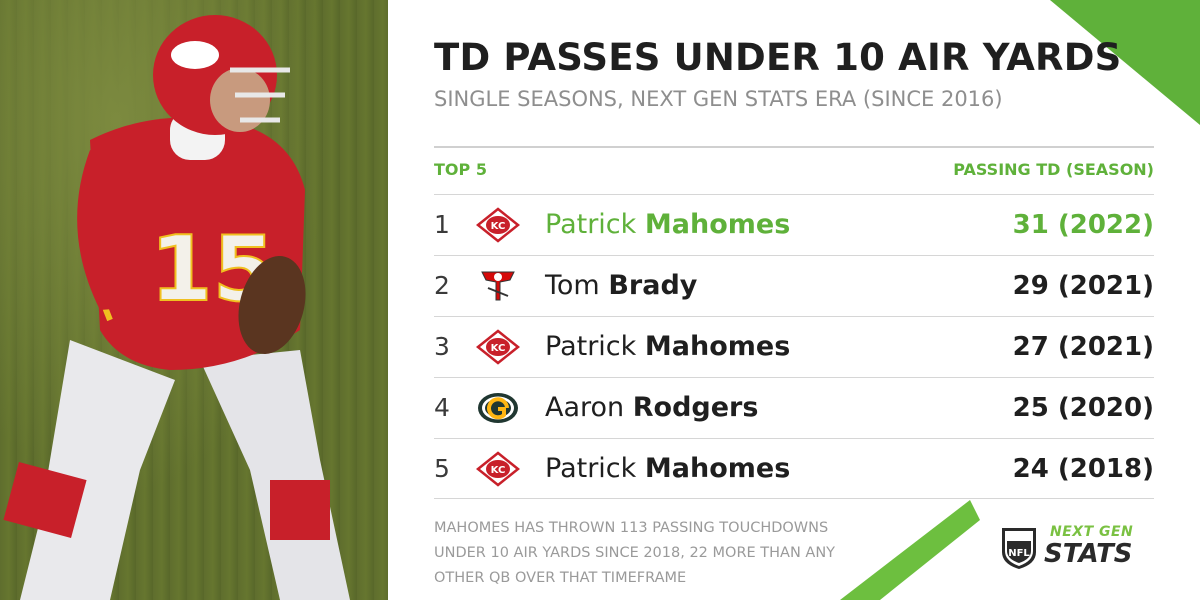 This screenshot has width=1200, height=600. What do you see at coordinates (1083, 225) in the screenshot?
I see `td-value: 31 (2022)` at bounding box center [1083, 225].